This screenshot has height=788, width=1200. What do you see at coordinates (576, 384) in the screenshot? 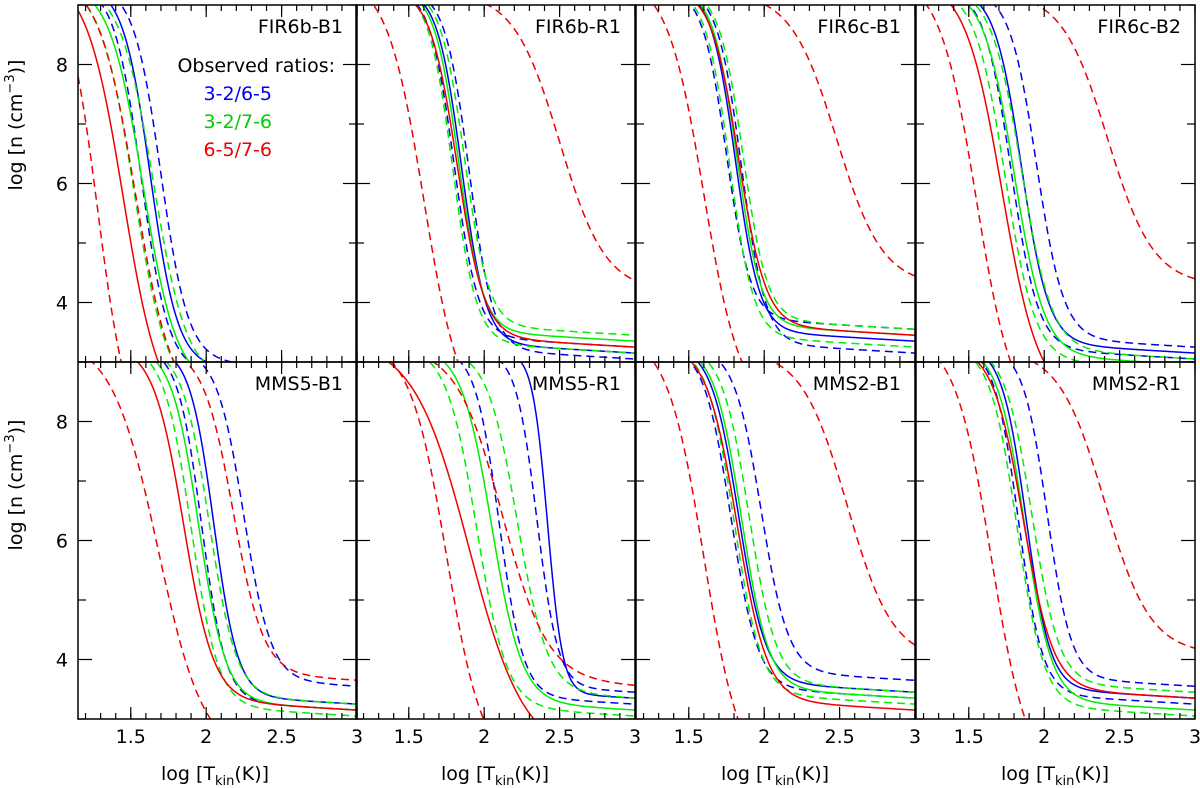
I see `panel-title: MMS5-R1` at bounding box center [576, 384].